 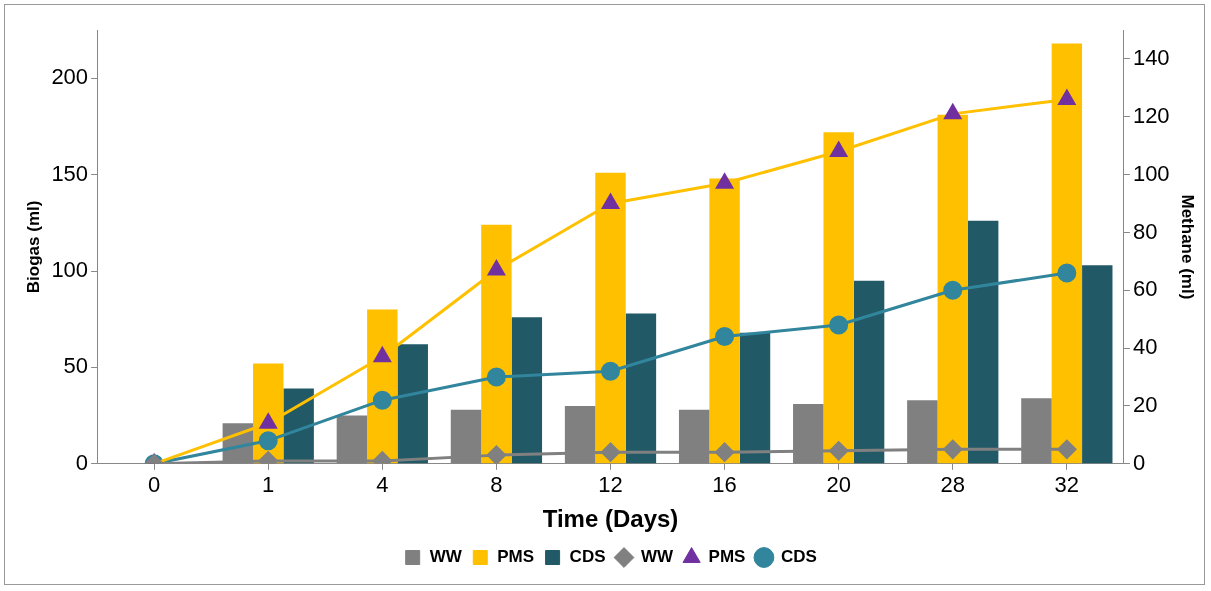 I want to click on y2-tick-label: 100, so click(x=1151, y=173).